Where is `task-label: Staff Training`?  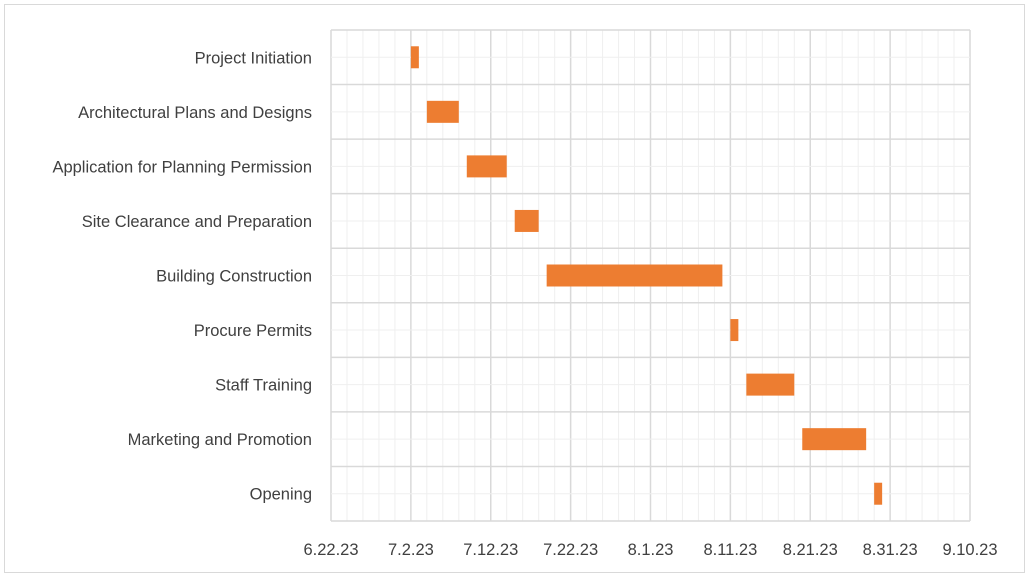 task-label: Staff Training is located at coordinates (263, 386).